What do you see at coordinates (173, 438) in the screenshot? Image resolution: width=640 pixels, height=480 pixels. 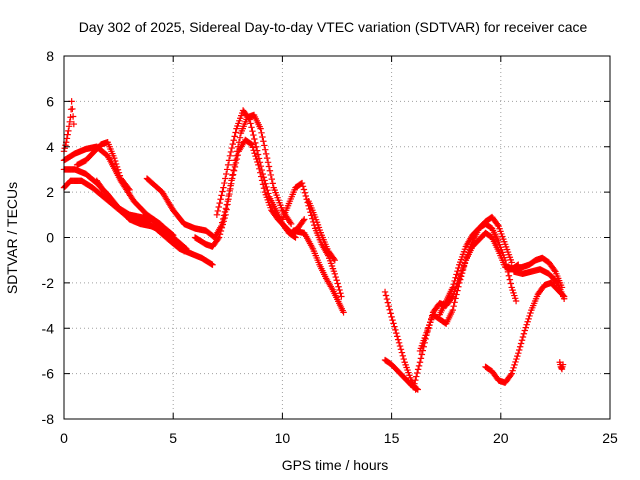 I see `x-tick-label: 5` at bounding box center [173, 438].